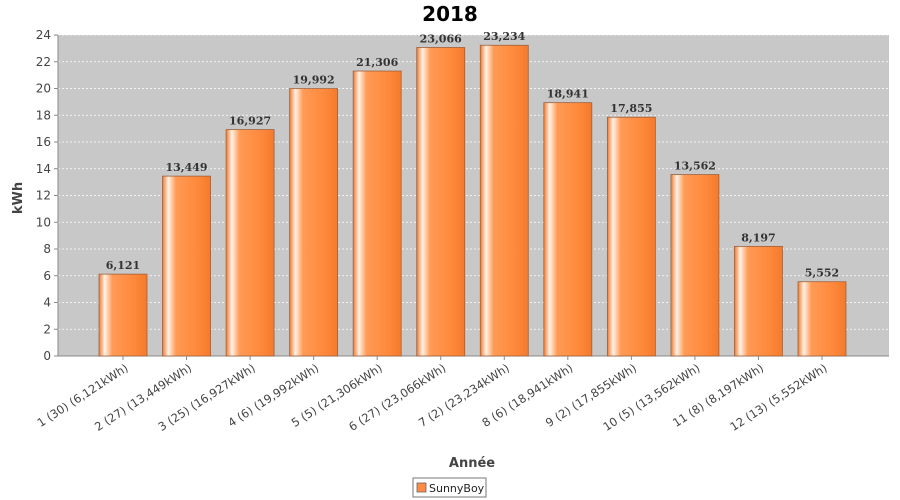  I want to click on y-axis-title: kWh, so click(18, 198).